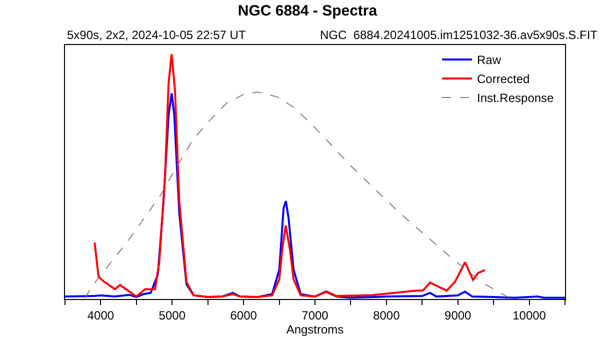 Image resolution: width=615 pixels, height=340 pixels. I want to click on x-tick-label: 8000, so click(386, 315).